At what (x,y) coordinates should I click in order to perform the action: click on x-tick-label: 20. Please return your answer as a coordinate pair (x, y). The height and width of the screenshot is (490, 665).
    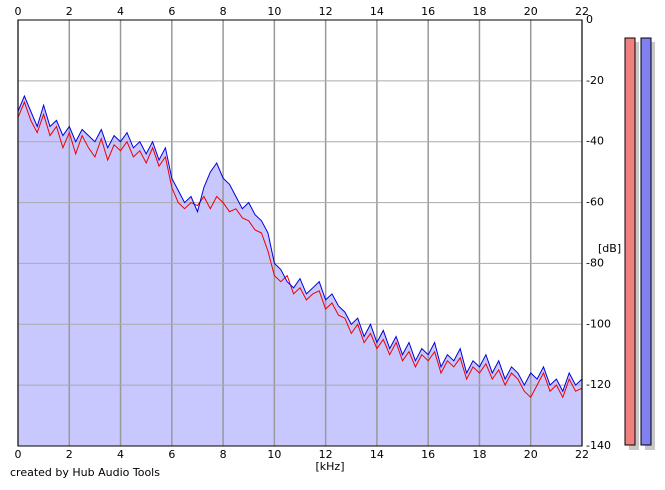
    Looking at the image, I should click on (531, 454).